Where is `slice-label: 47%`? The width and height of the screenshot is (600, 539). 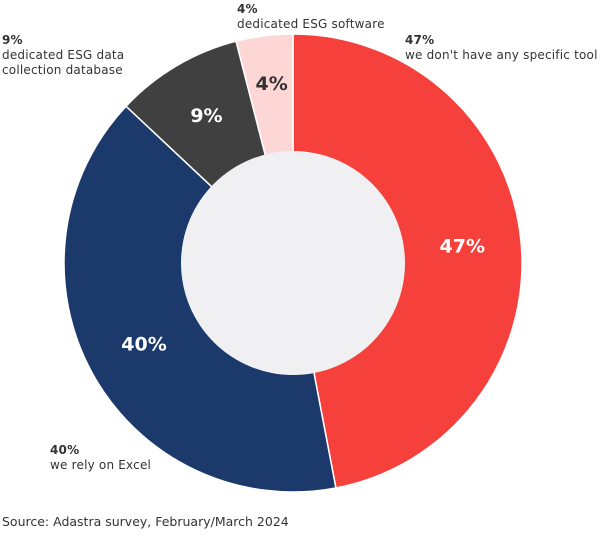 slice-label: 47% is located at coordinates (462, 247).